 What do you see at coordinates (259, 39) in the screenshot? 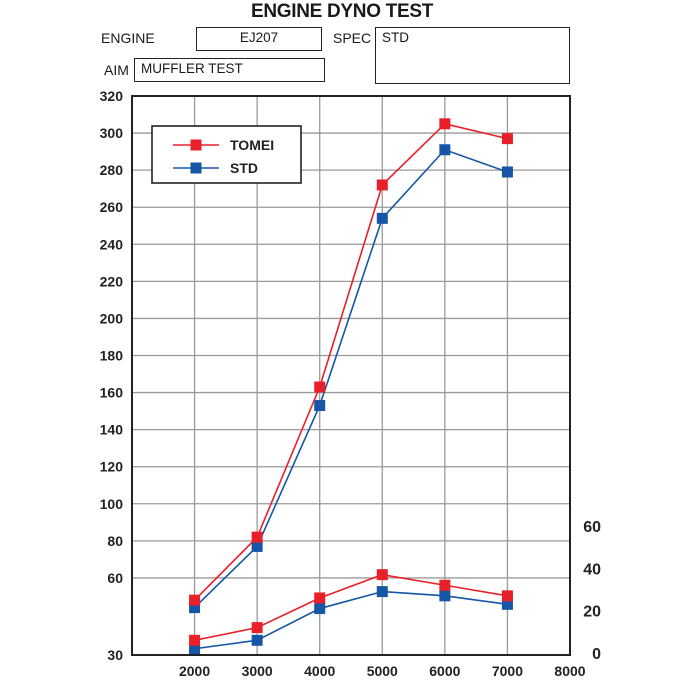
I see `engine-value-box: EJ207` at bounding box center [259, 39].